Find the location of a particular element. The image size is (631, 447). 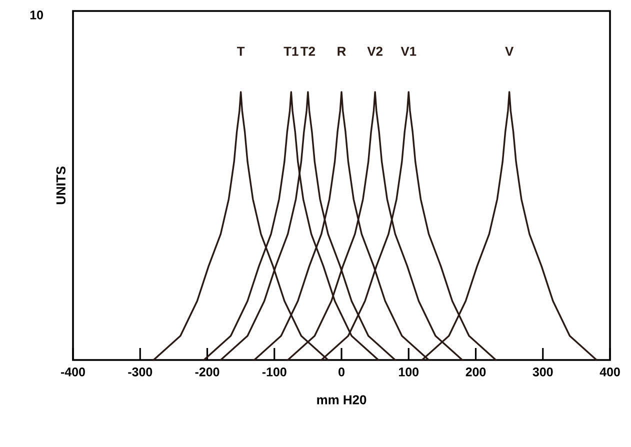

x-axis-title: mm H20 is located at coordinates (341, 399).